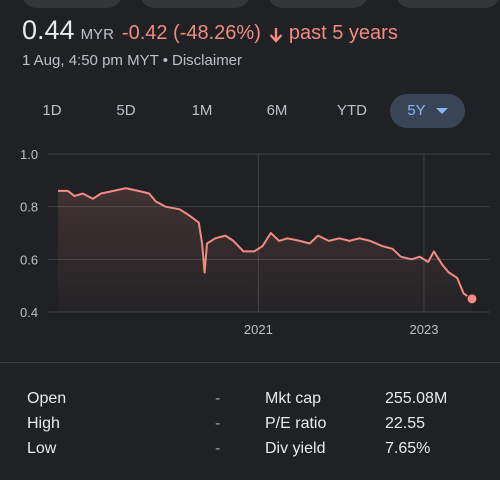 This screenshot has width=500, height=480. I want to click on range-tab-ytd: YTD, so click(352, 111).